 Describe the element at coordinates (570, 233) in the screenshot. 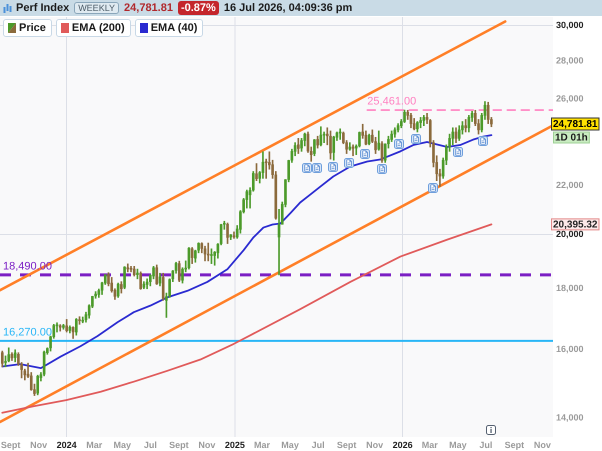

I see `y-tick-label: 20,000` at that location.